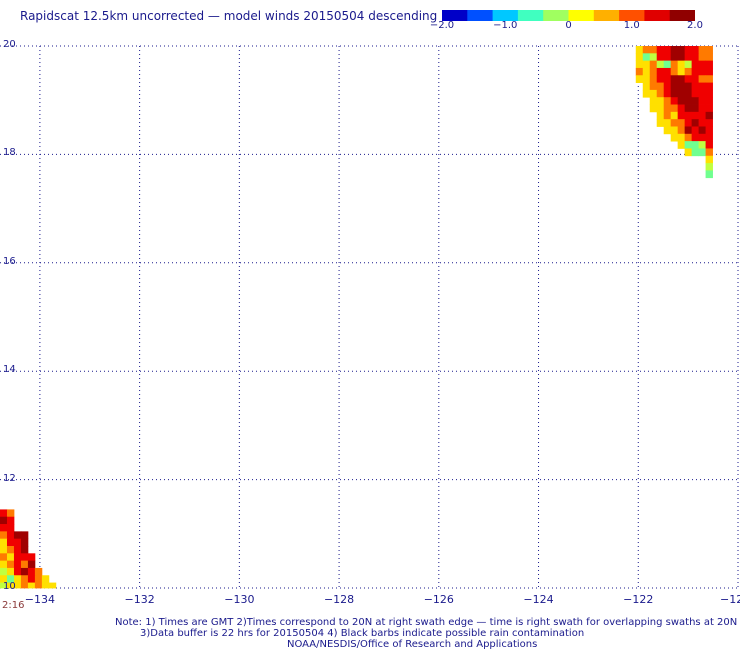  I want to click on colorbar, so click(568, 15).